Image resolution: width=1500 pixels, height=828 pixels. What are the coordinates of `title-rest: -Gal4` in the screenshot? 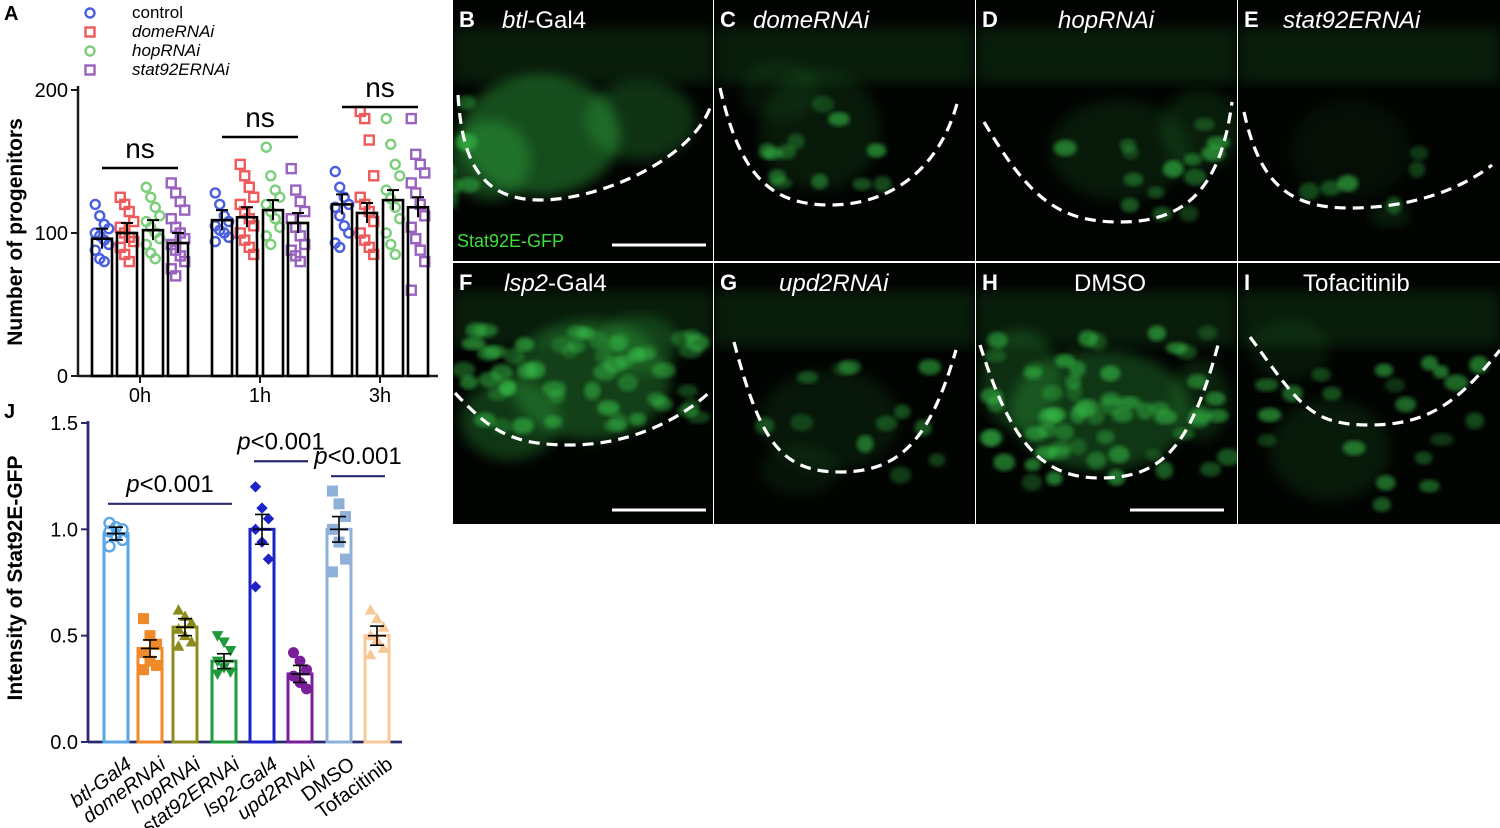 It's located at (577, 283).